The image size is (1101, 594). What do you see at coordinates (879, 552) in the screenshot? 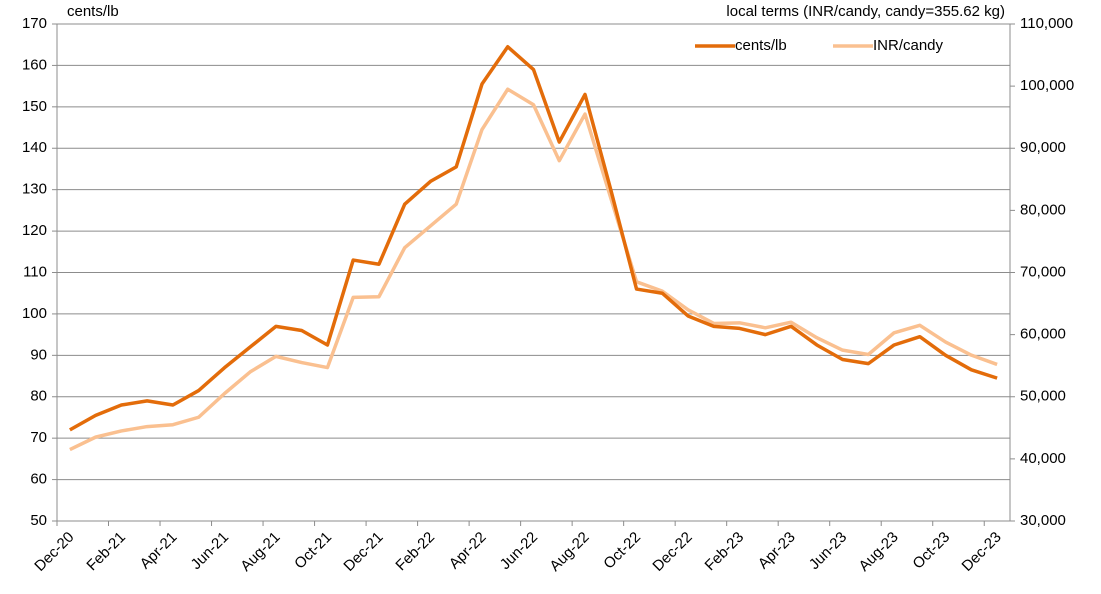
I see `x-tick-label: Aug-23` at bounding box center [879, 552].